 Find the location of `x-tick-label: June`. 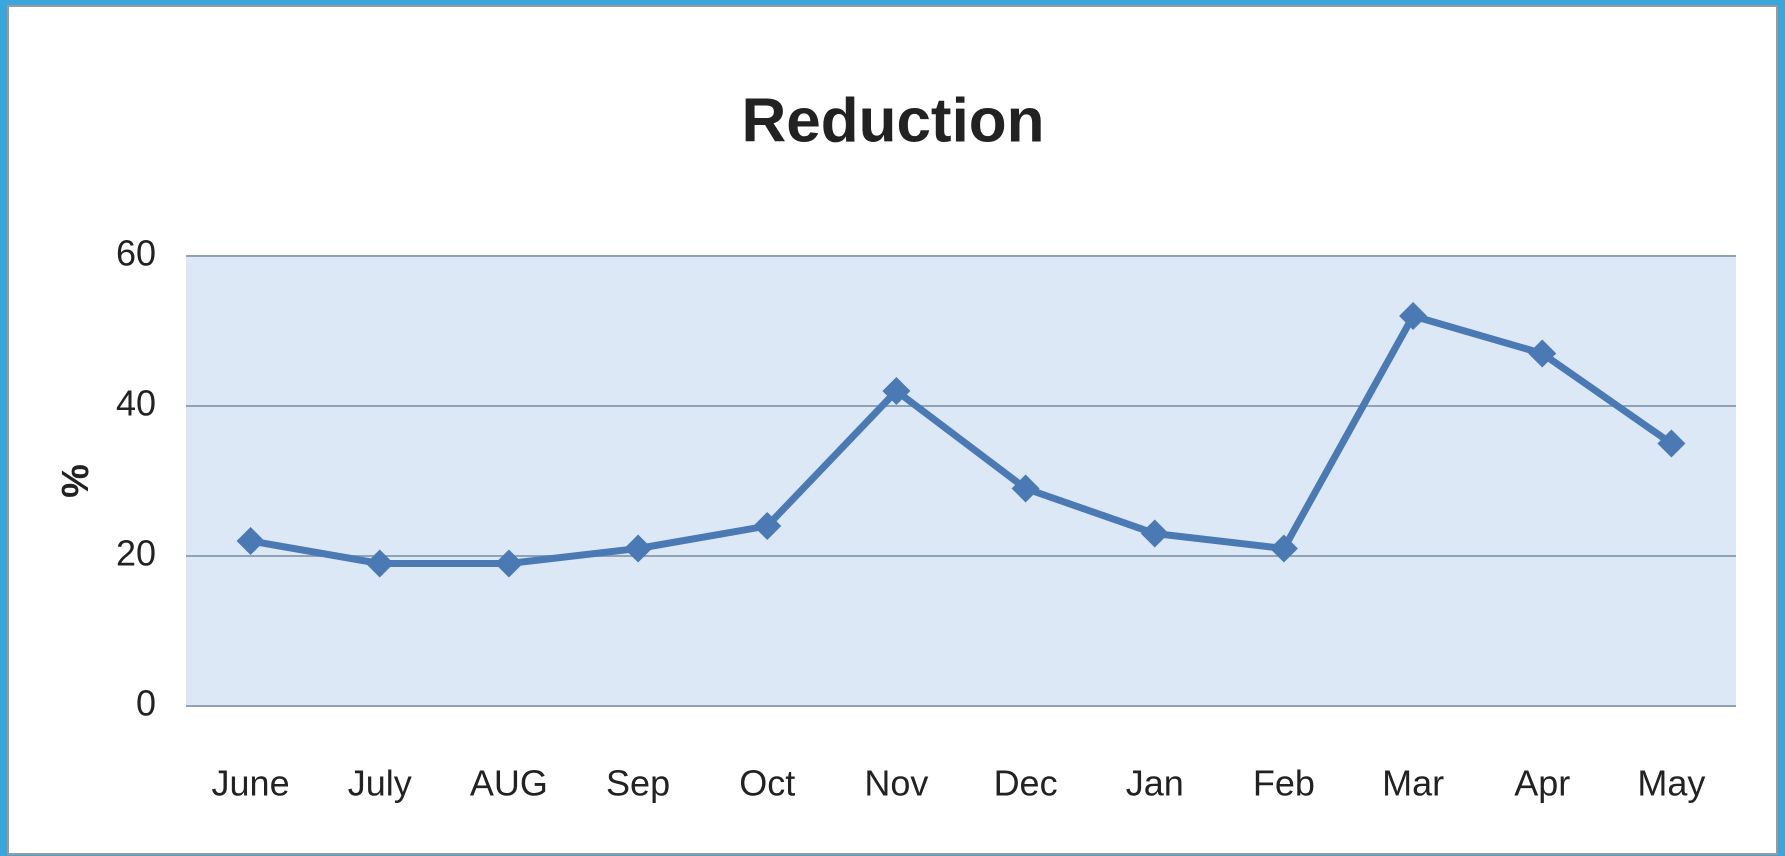

x-tick-label: June is located at coordinates (251, 783).